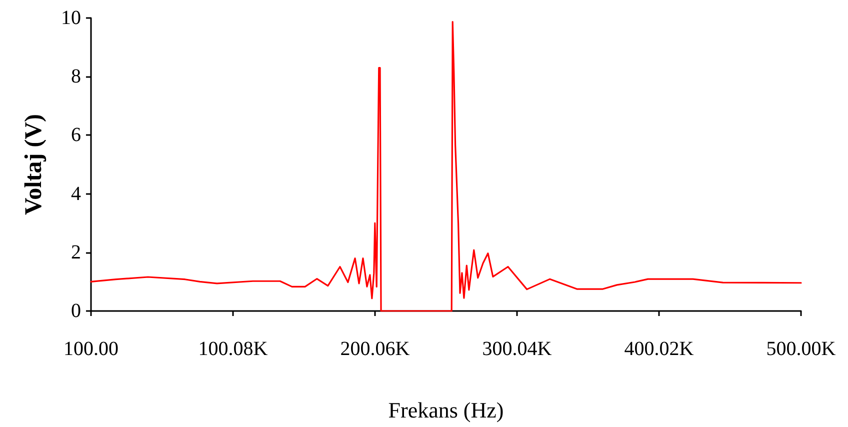 The width and height of the screenshot is (848, 427). I want to click on y-tick-label: 2, so click(76, 252).